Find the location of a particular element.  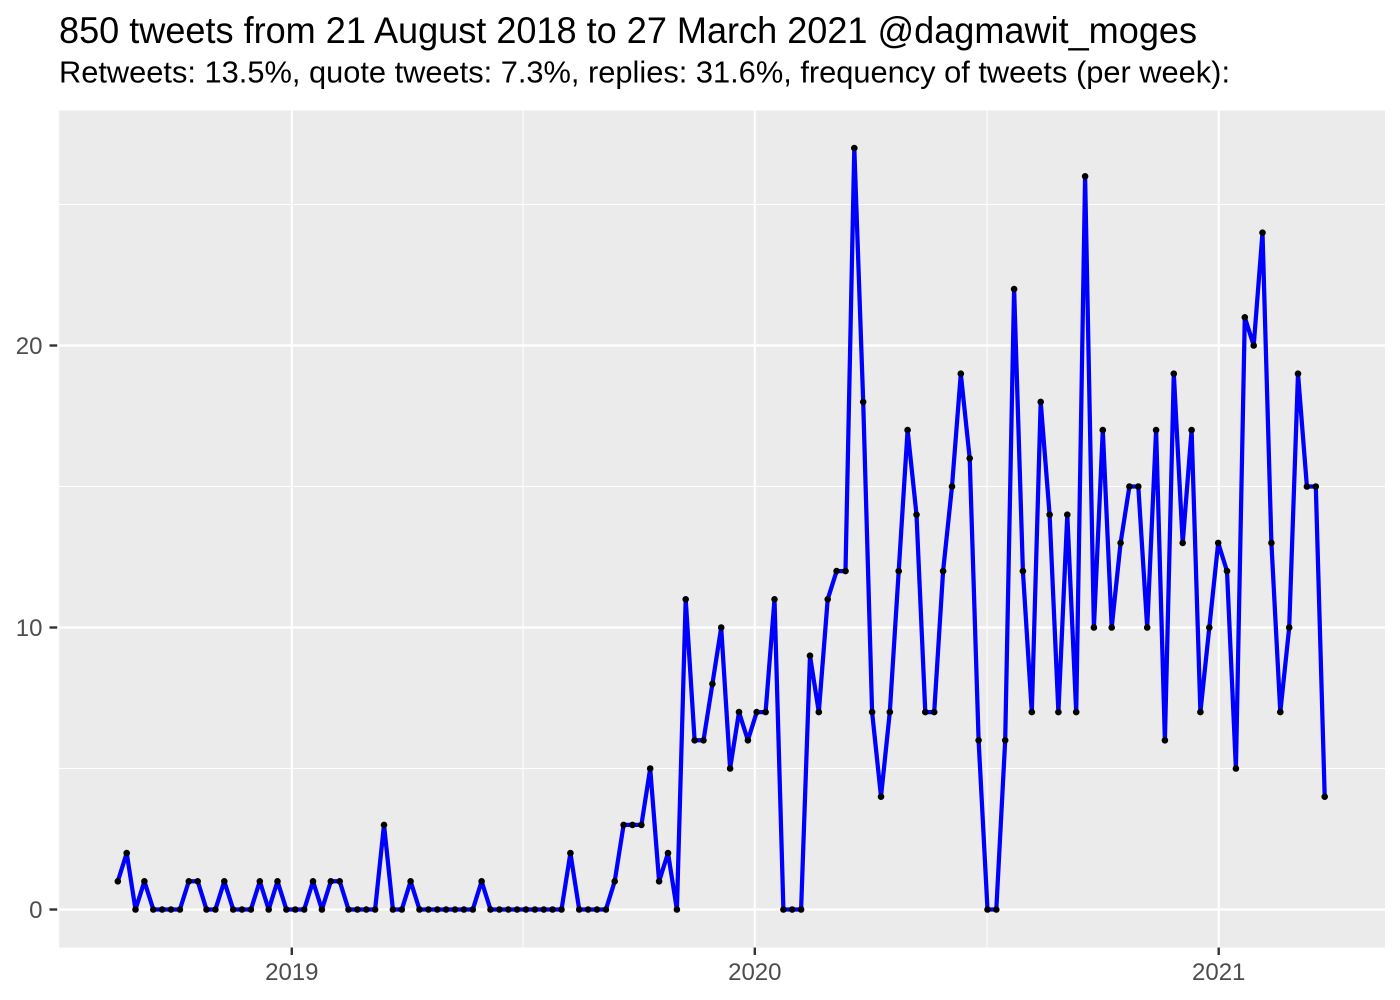

svg-text: 2019 is located at coordinates (291, 972).